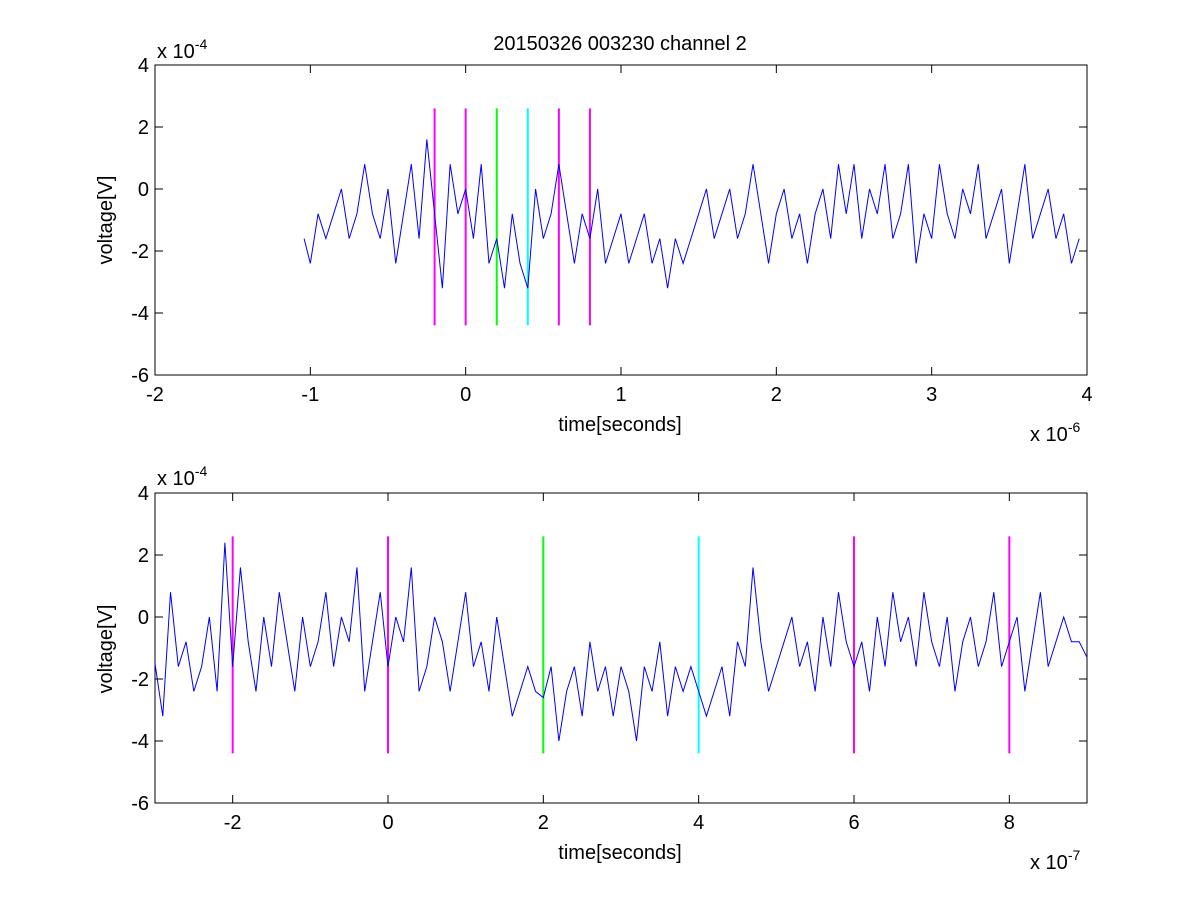  Describe the element at coordinates (140, 804) in the screenshot. I see `bottom-y-tick-label: -6` at that location.